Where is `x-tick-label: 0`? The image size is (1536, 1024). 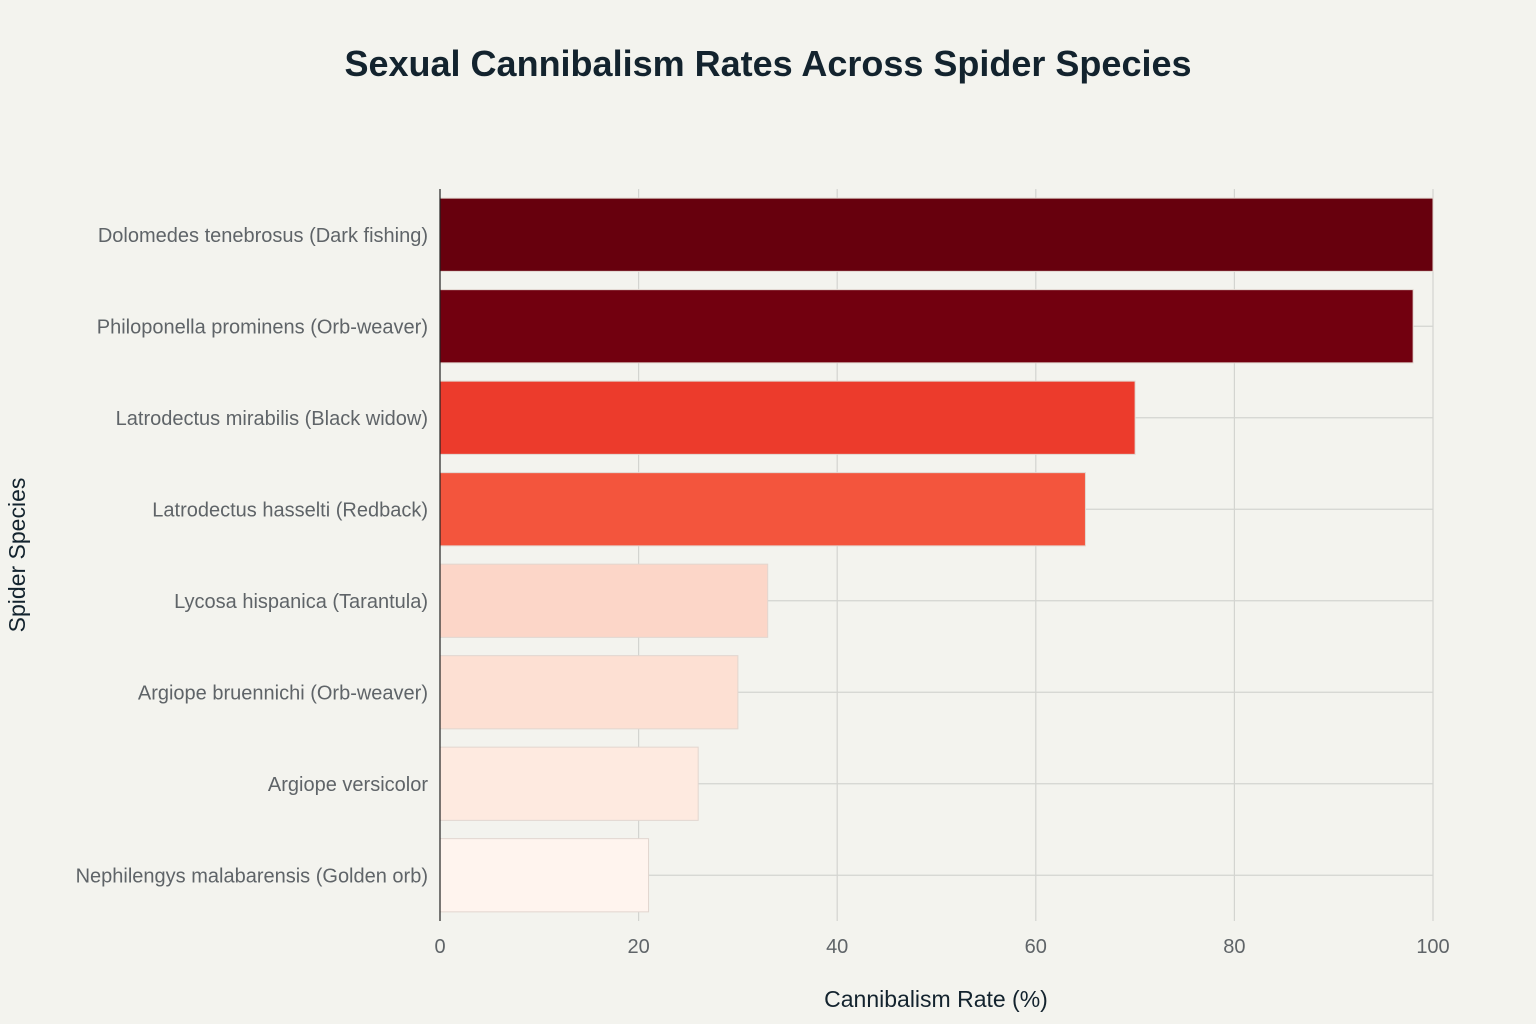 x-tick-label: 0 is located at coordinates (439, 947).